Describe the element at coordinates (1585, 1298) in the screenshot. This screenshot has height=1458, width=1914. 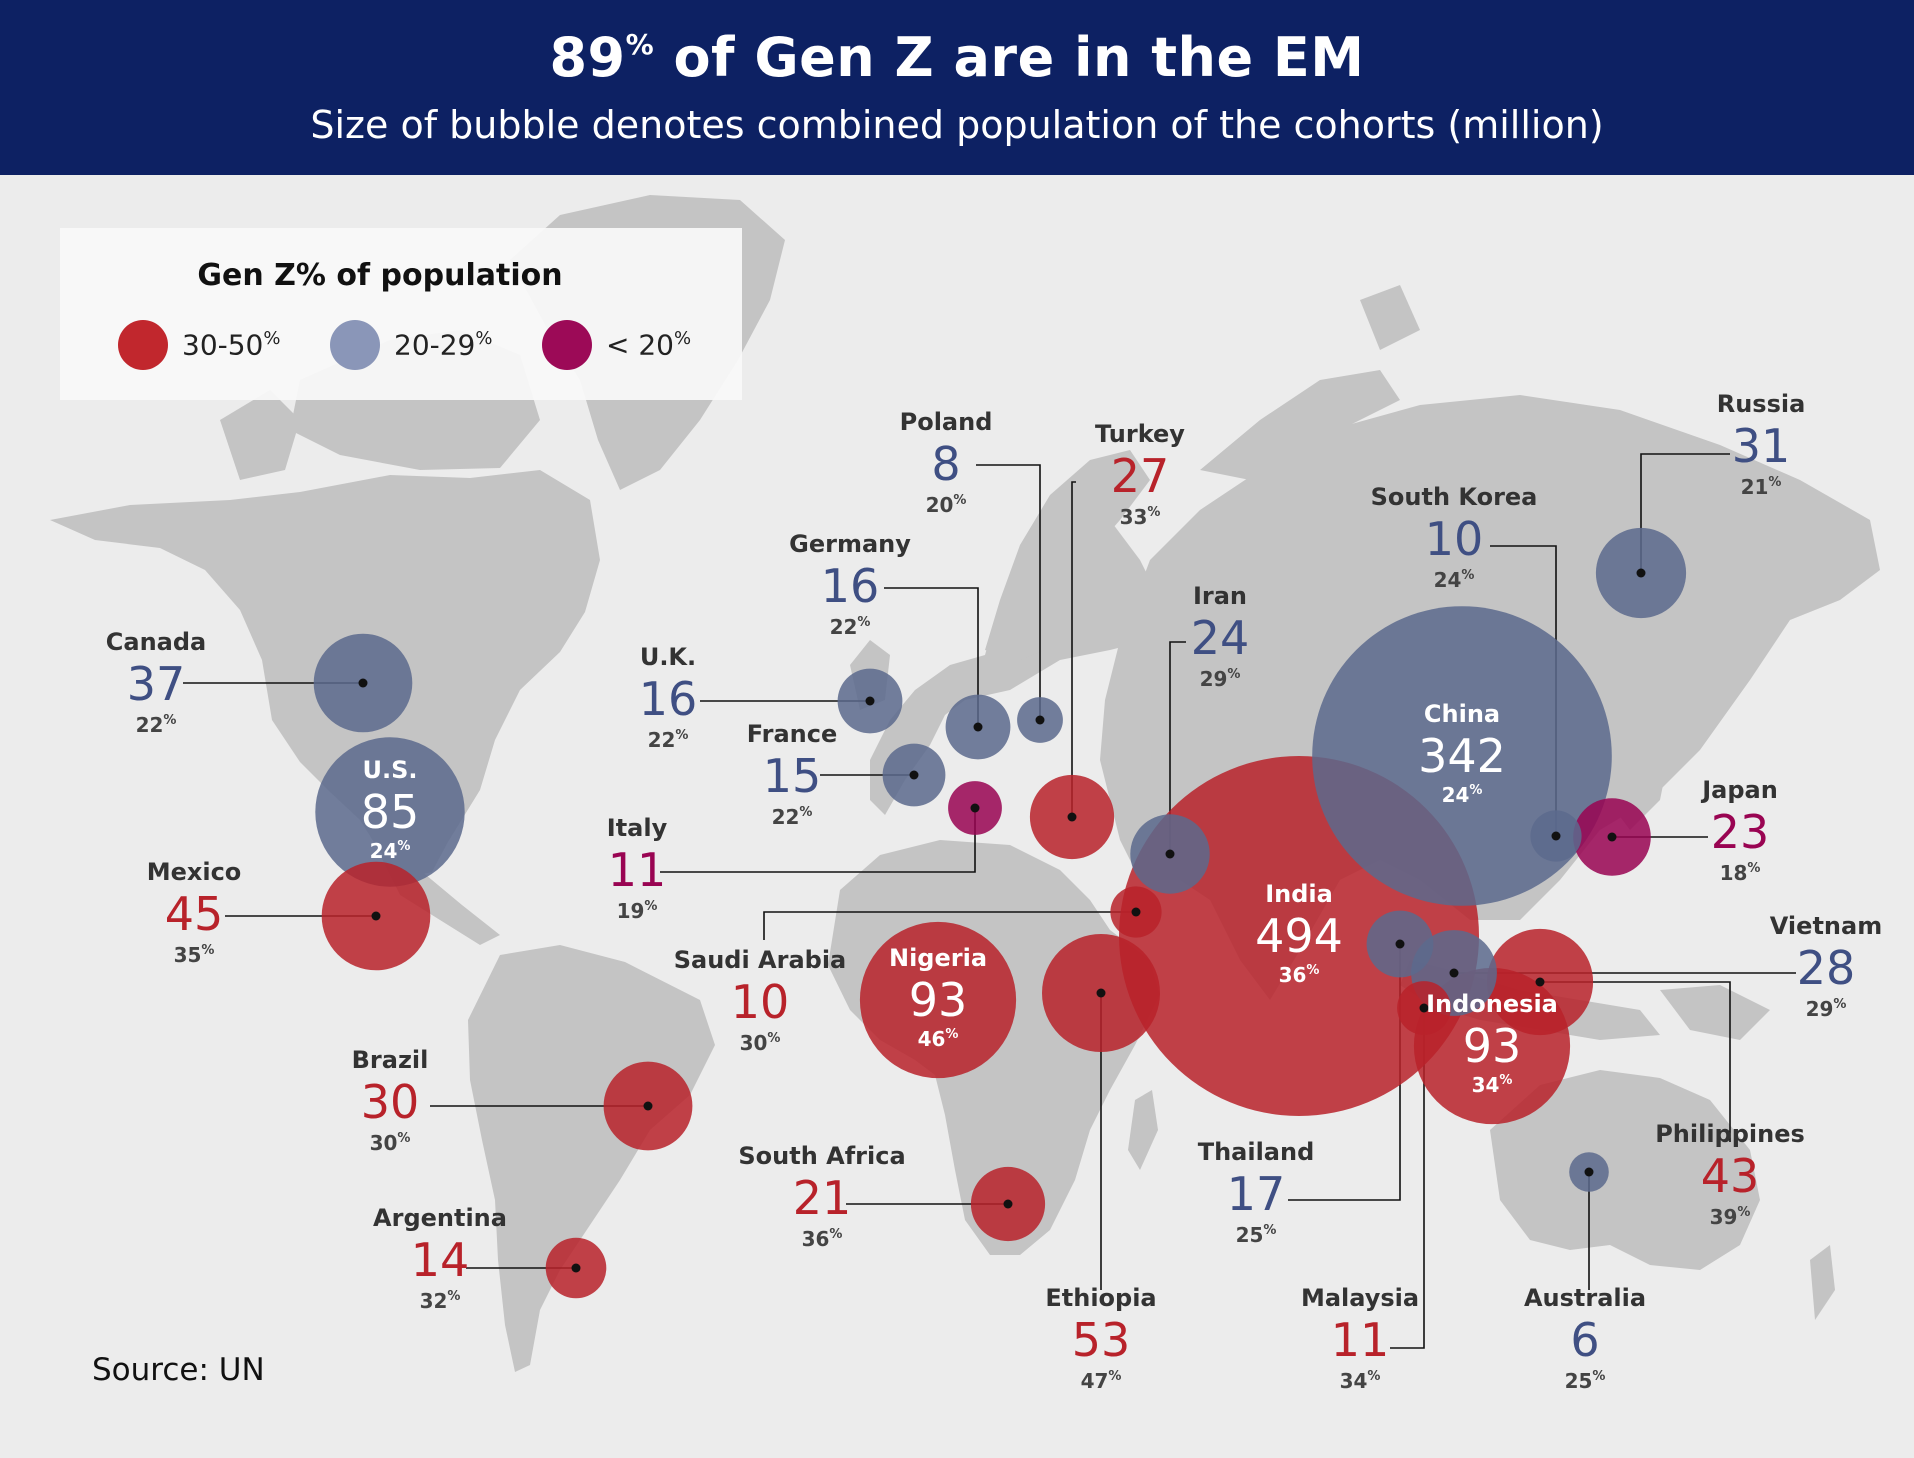
I see `label-name-australia: Australia` at that location.